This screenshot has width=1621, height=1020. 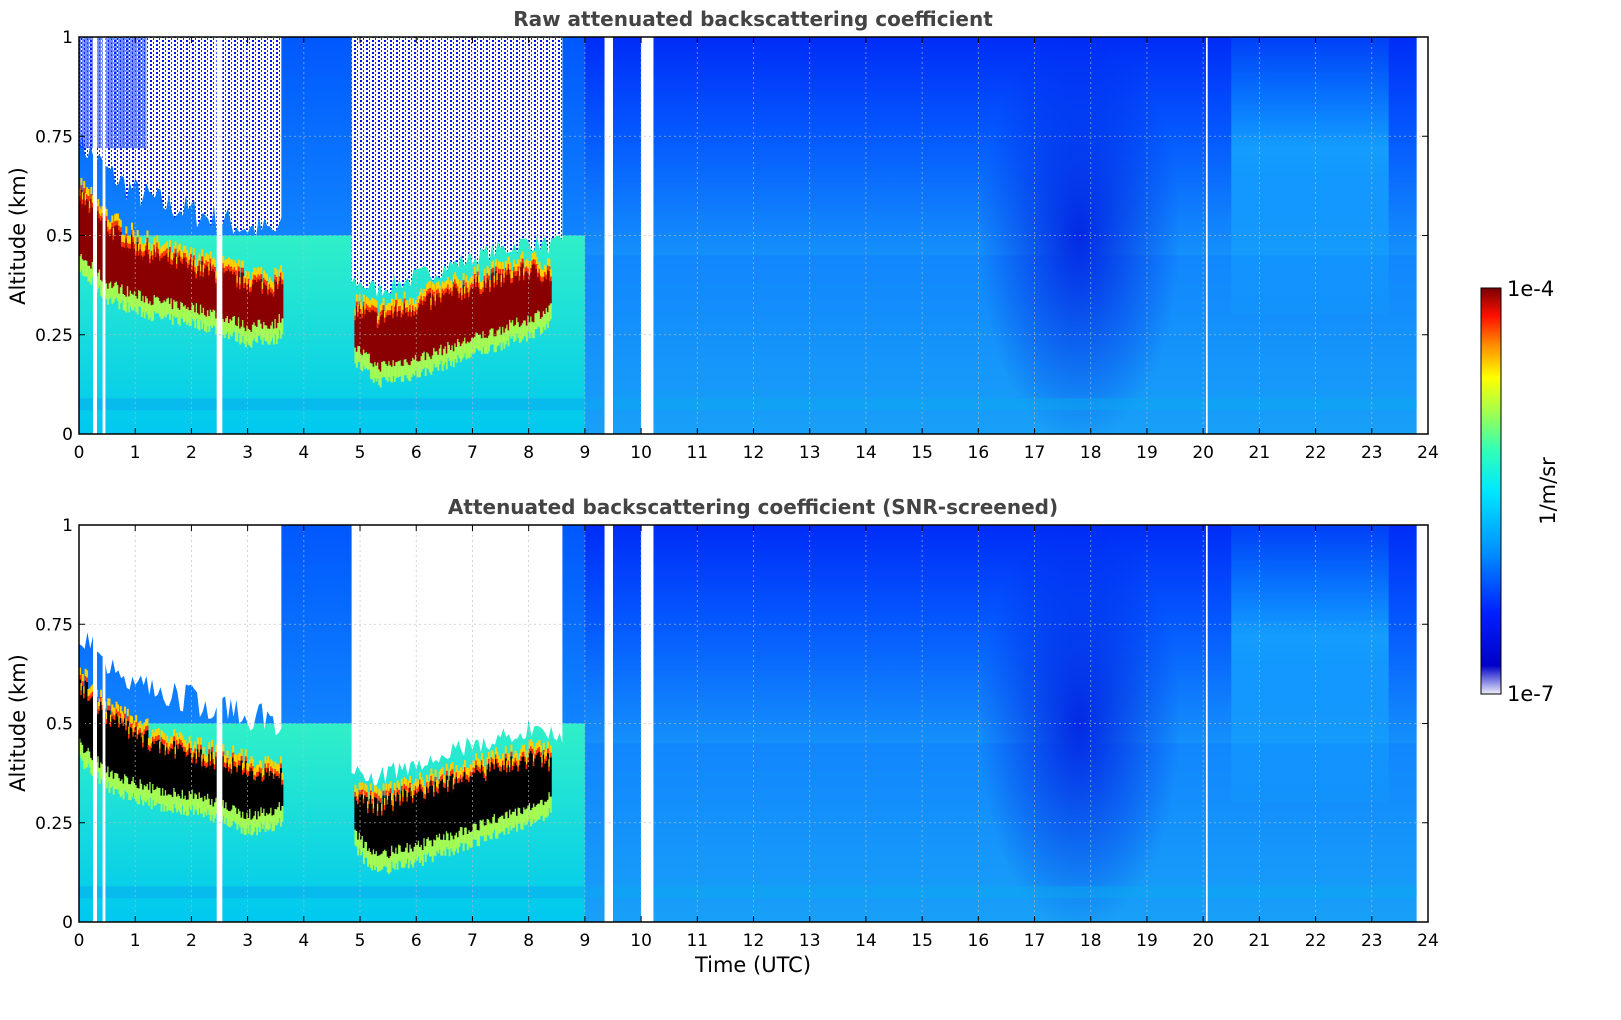 I want to click on x-tick-label: 19, so click(x=1147, y=453).